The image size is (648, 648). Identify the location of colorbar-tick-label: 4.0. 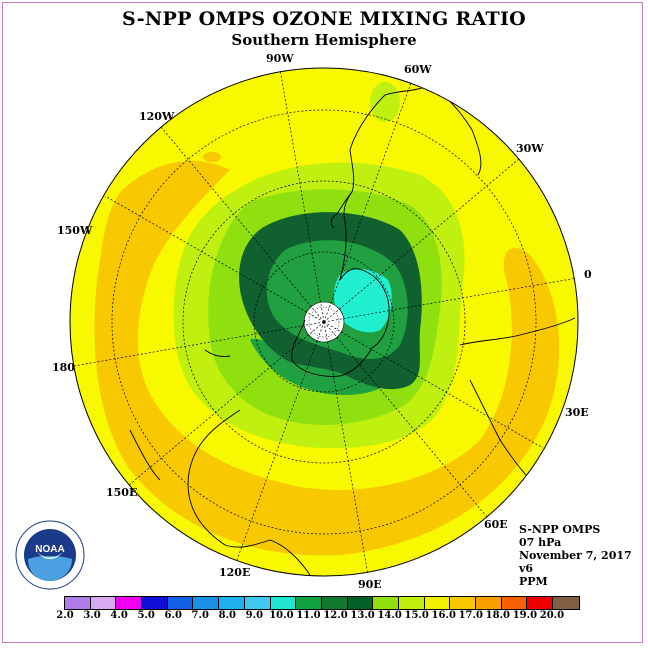
(119, 615).